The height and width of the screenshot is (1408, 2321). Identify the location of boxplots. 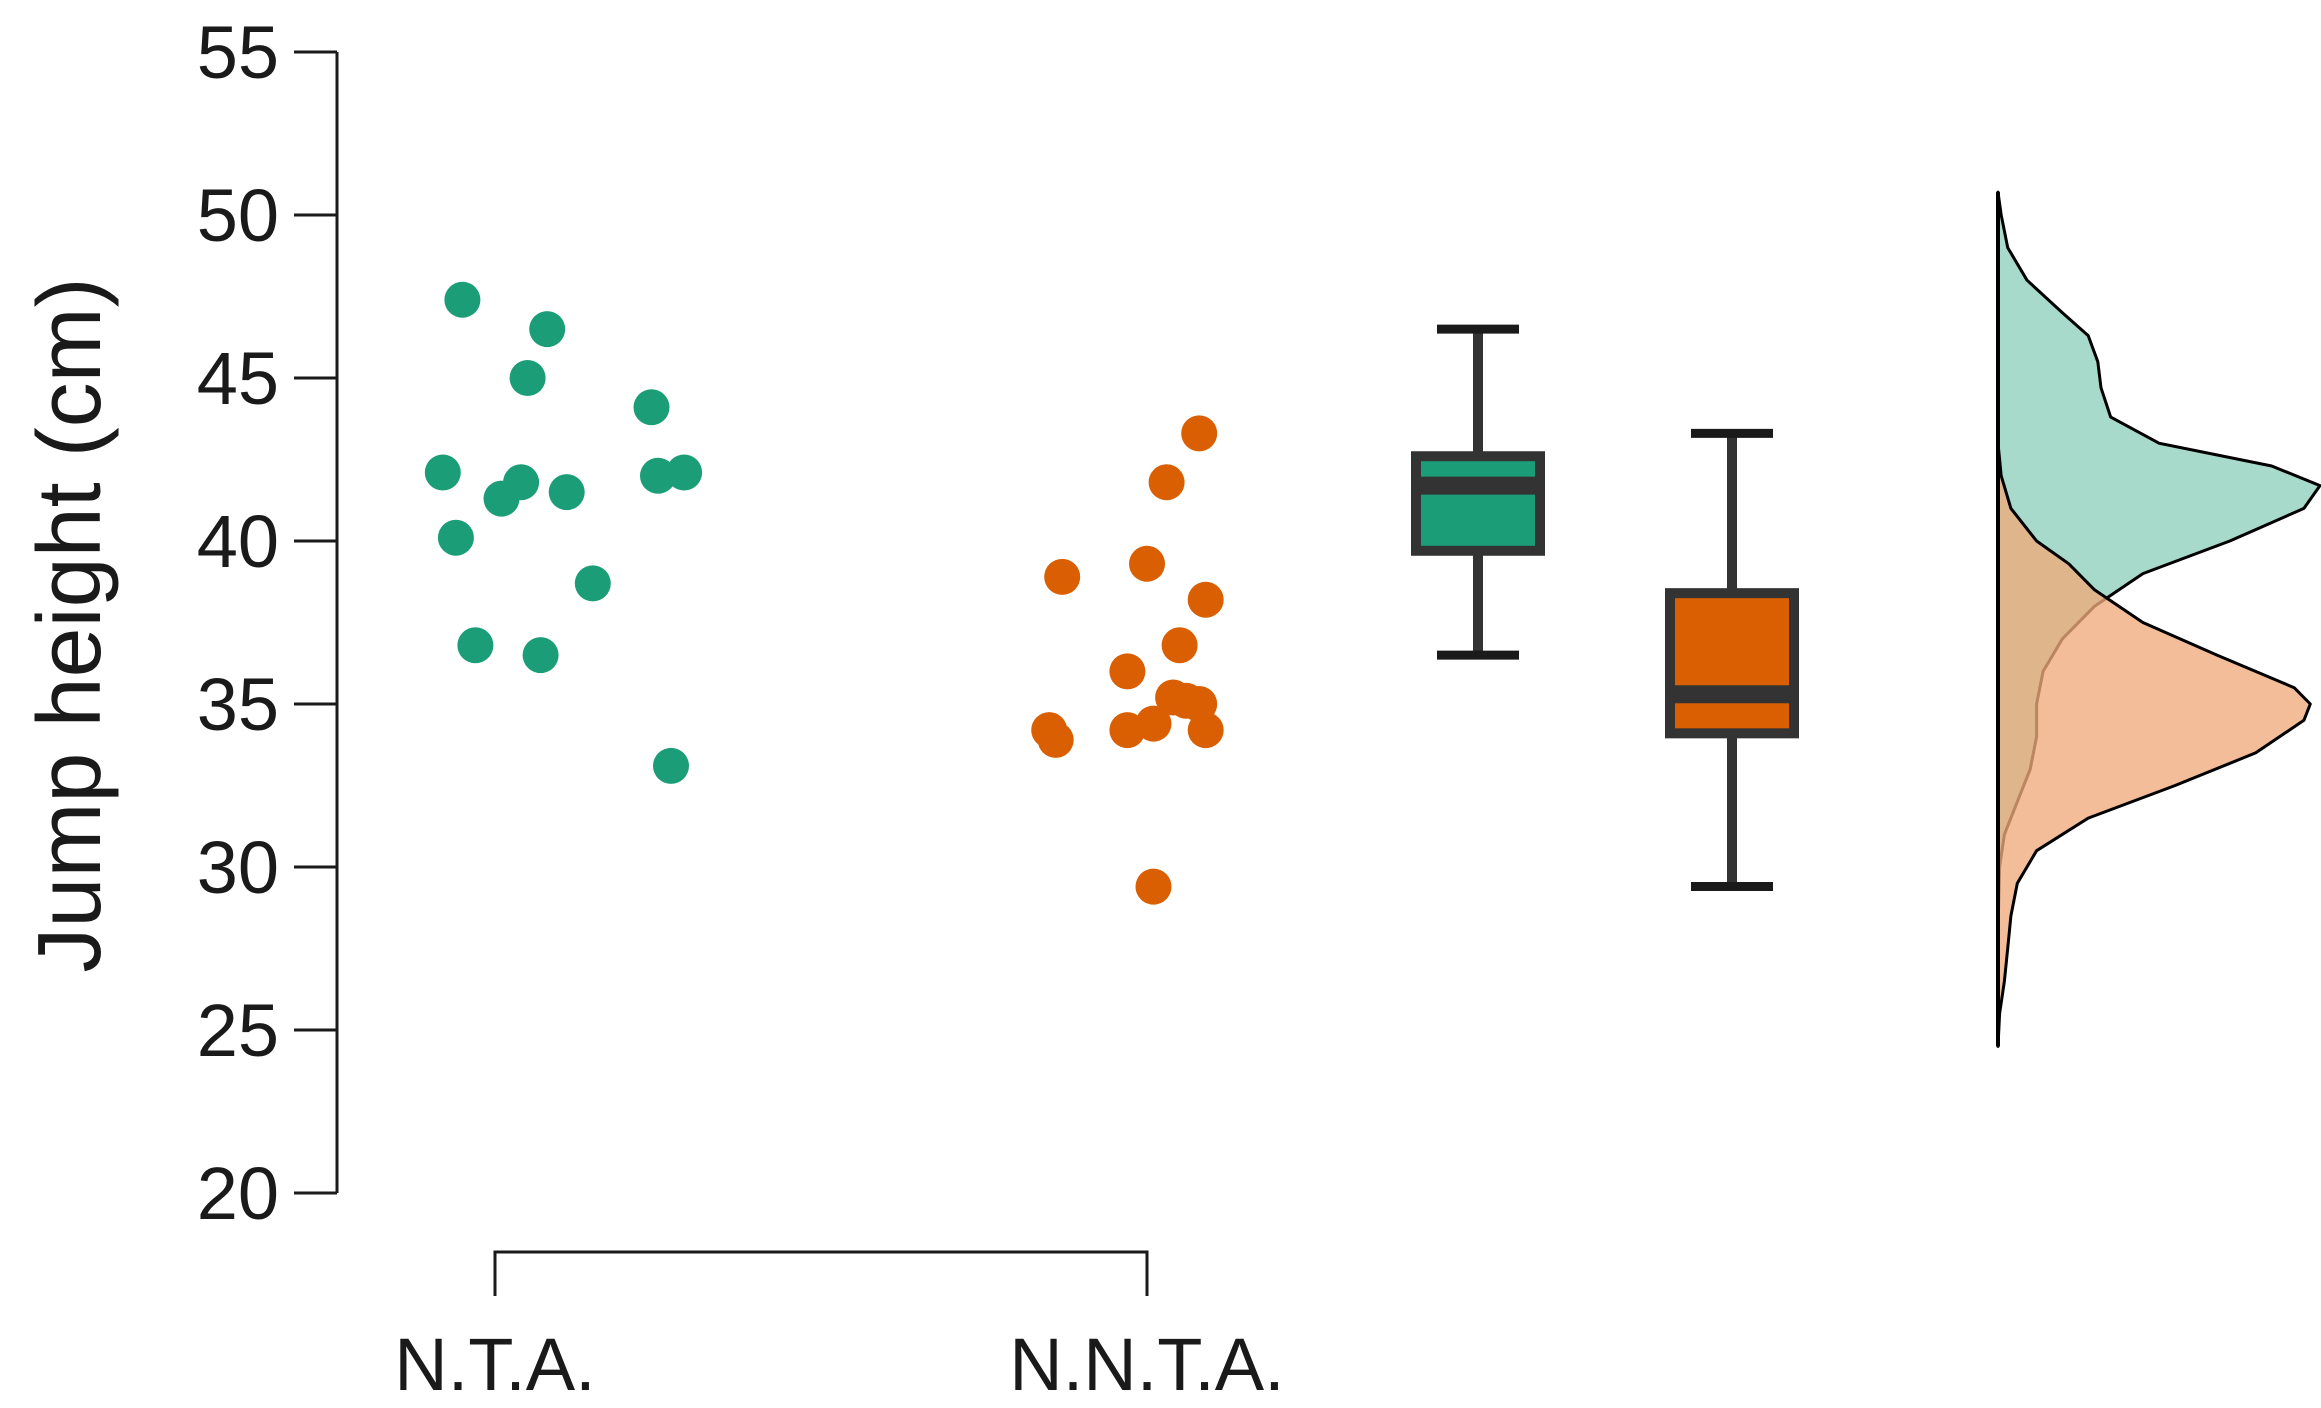
(1605, 608).